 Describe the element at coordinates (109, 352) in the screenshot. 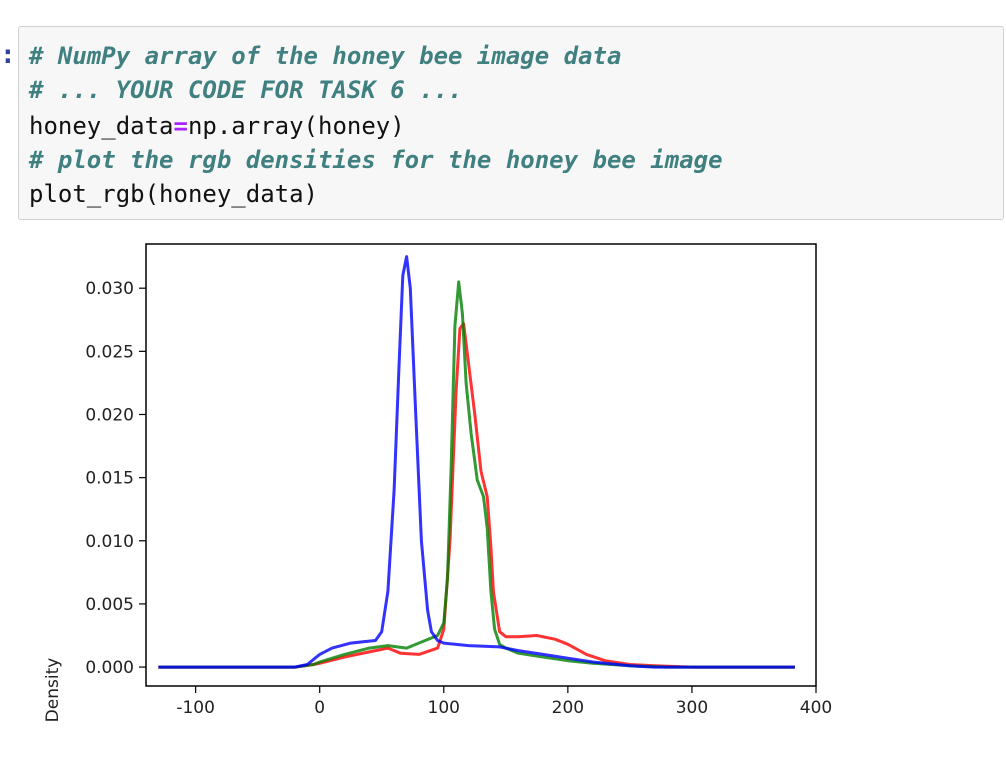

I see `y-tick-label: 0.025` at that location.